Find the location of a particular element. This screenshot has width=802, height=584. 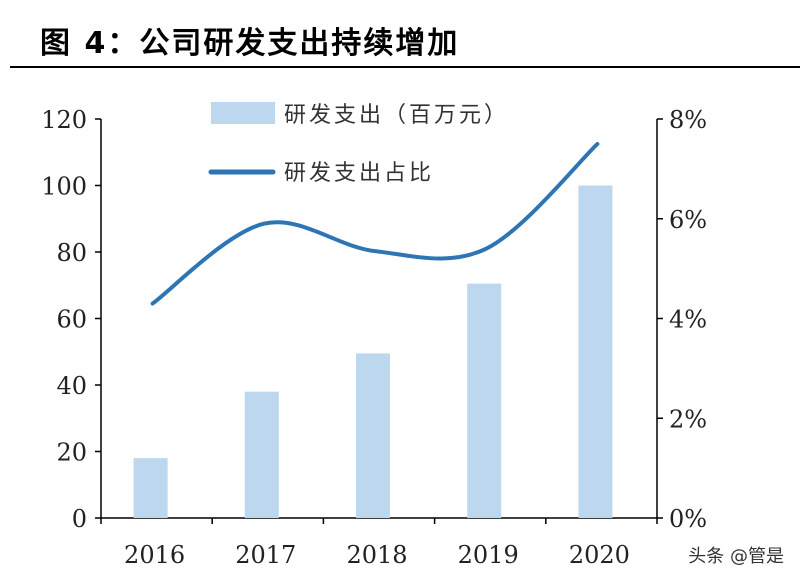

right-tick-label: 8% is located at coordinates (688, 120).